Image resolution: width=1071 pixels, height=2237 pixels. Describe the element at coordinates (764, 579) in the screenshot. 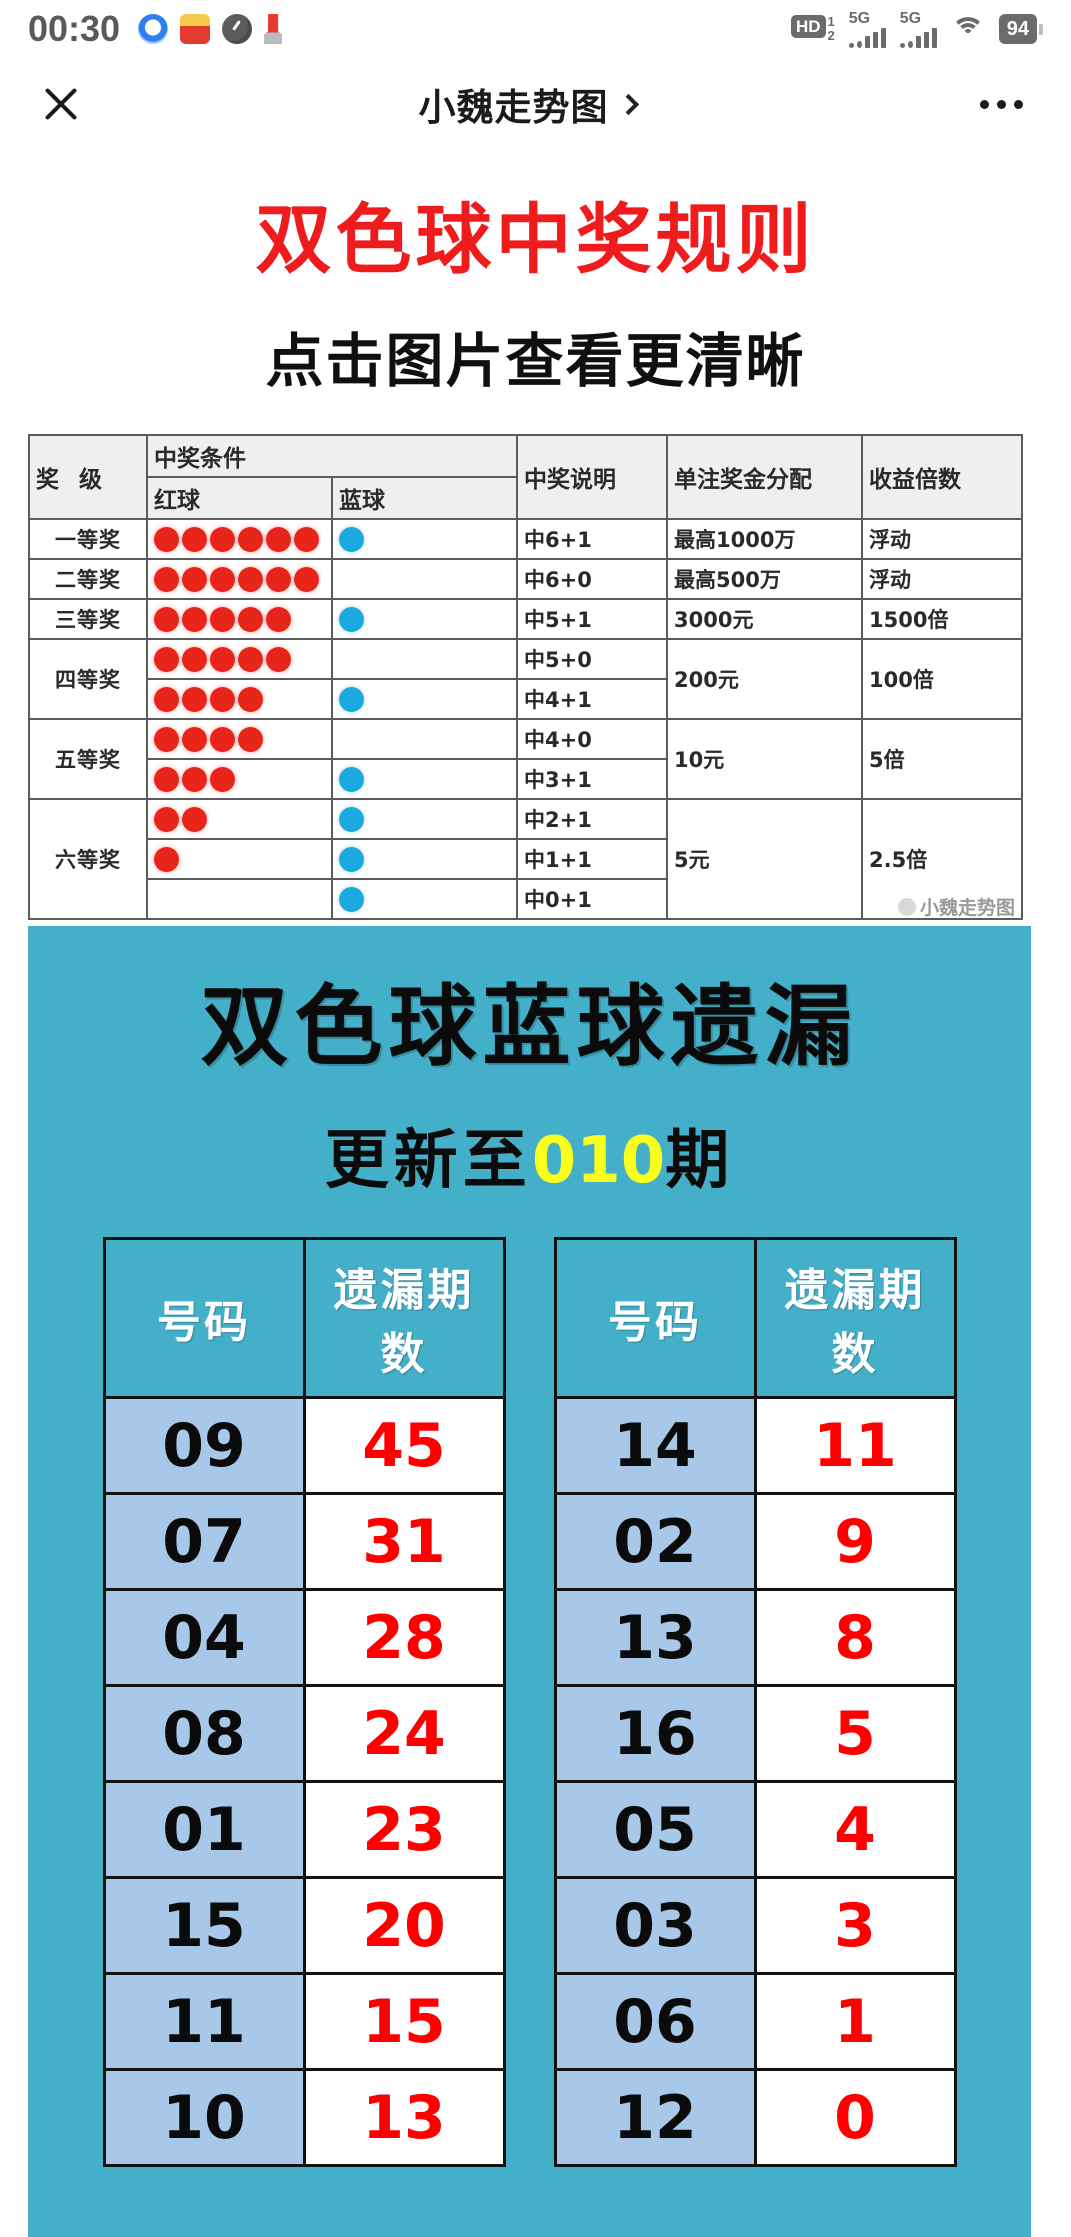

I see `cell-money: 最高500万` at that location.